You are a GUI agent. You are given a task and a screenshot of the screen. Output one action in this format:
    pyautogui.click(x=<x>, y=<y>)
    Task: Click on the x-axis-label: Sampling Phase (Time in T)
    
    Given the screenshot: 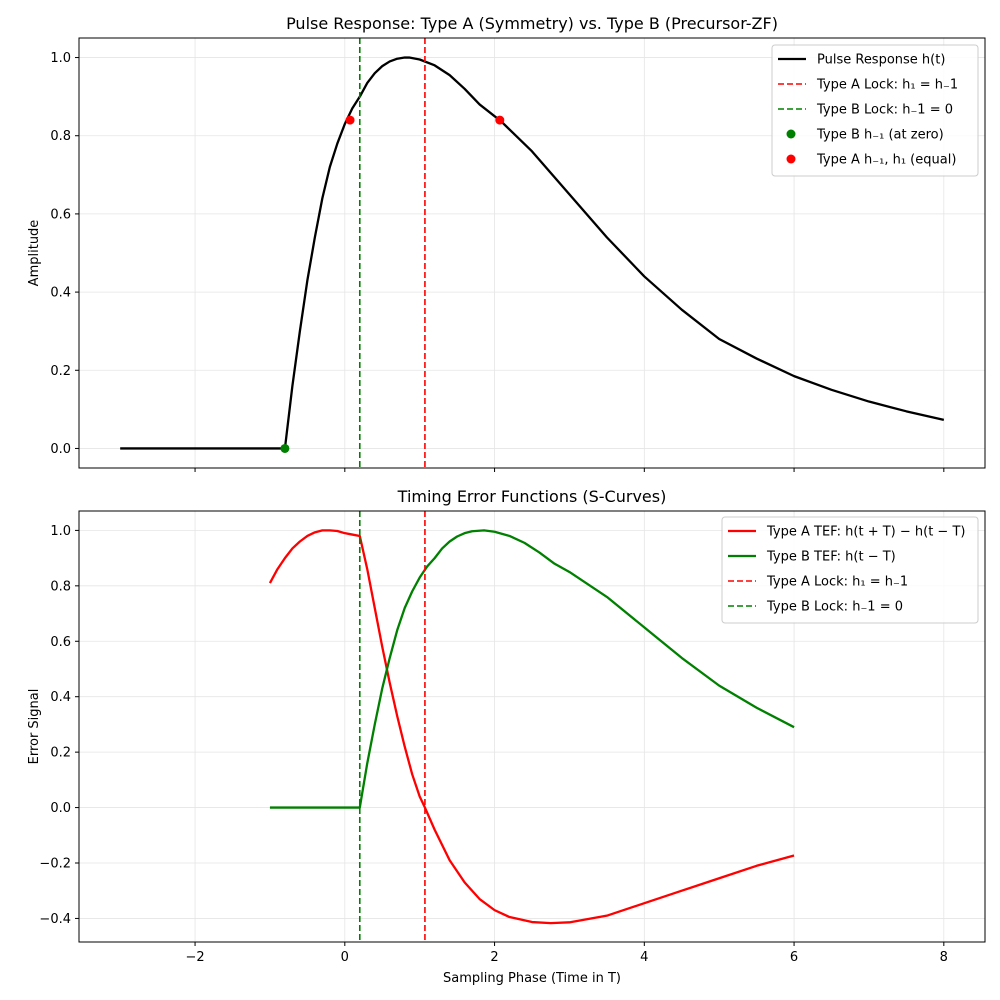 What is the action you would take?
    pyautogui.click(x=532, y=978)
    